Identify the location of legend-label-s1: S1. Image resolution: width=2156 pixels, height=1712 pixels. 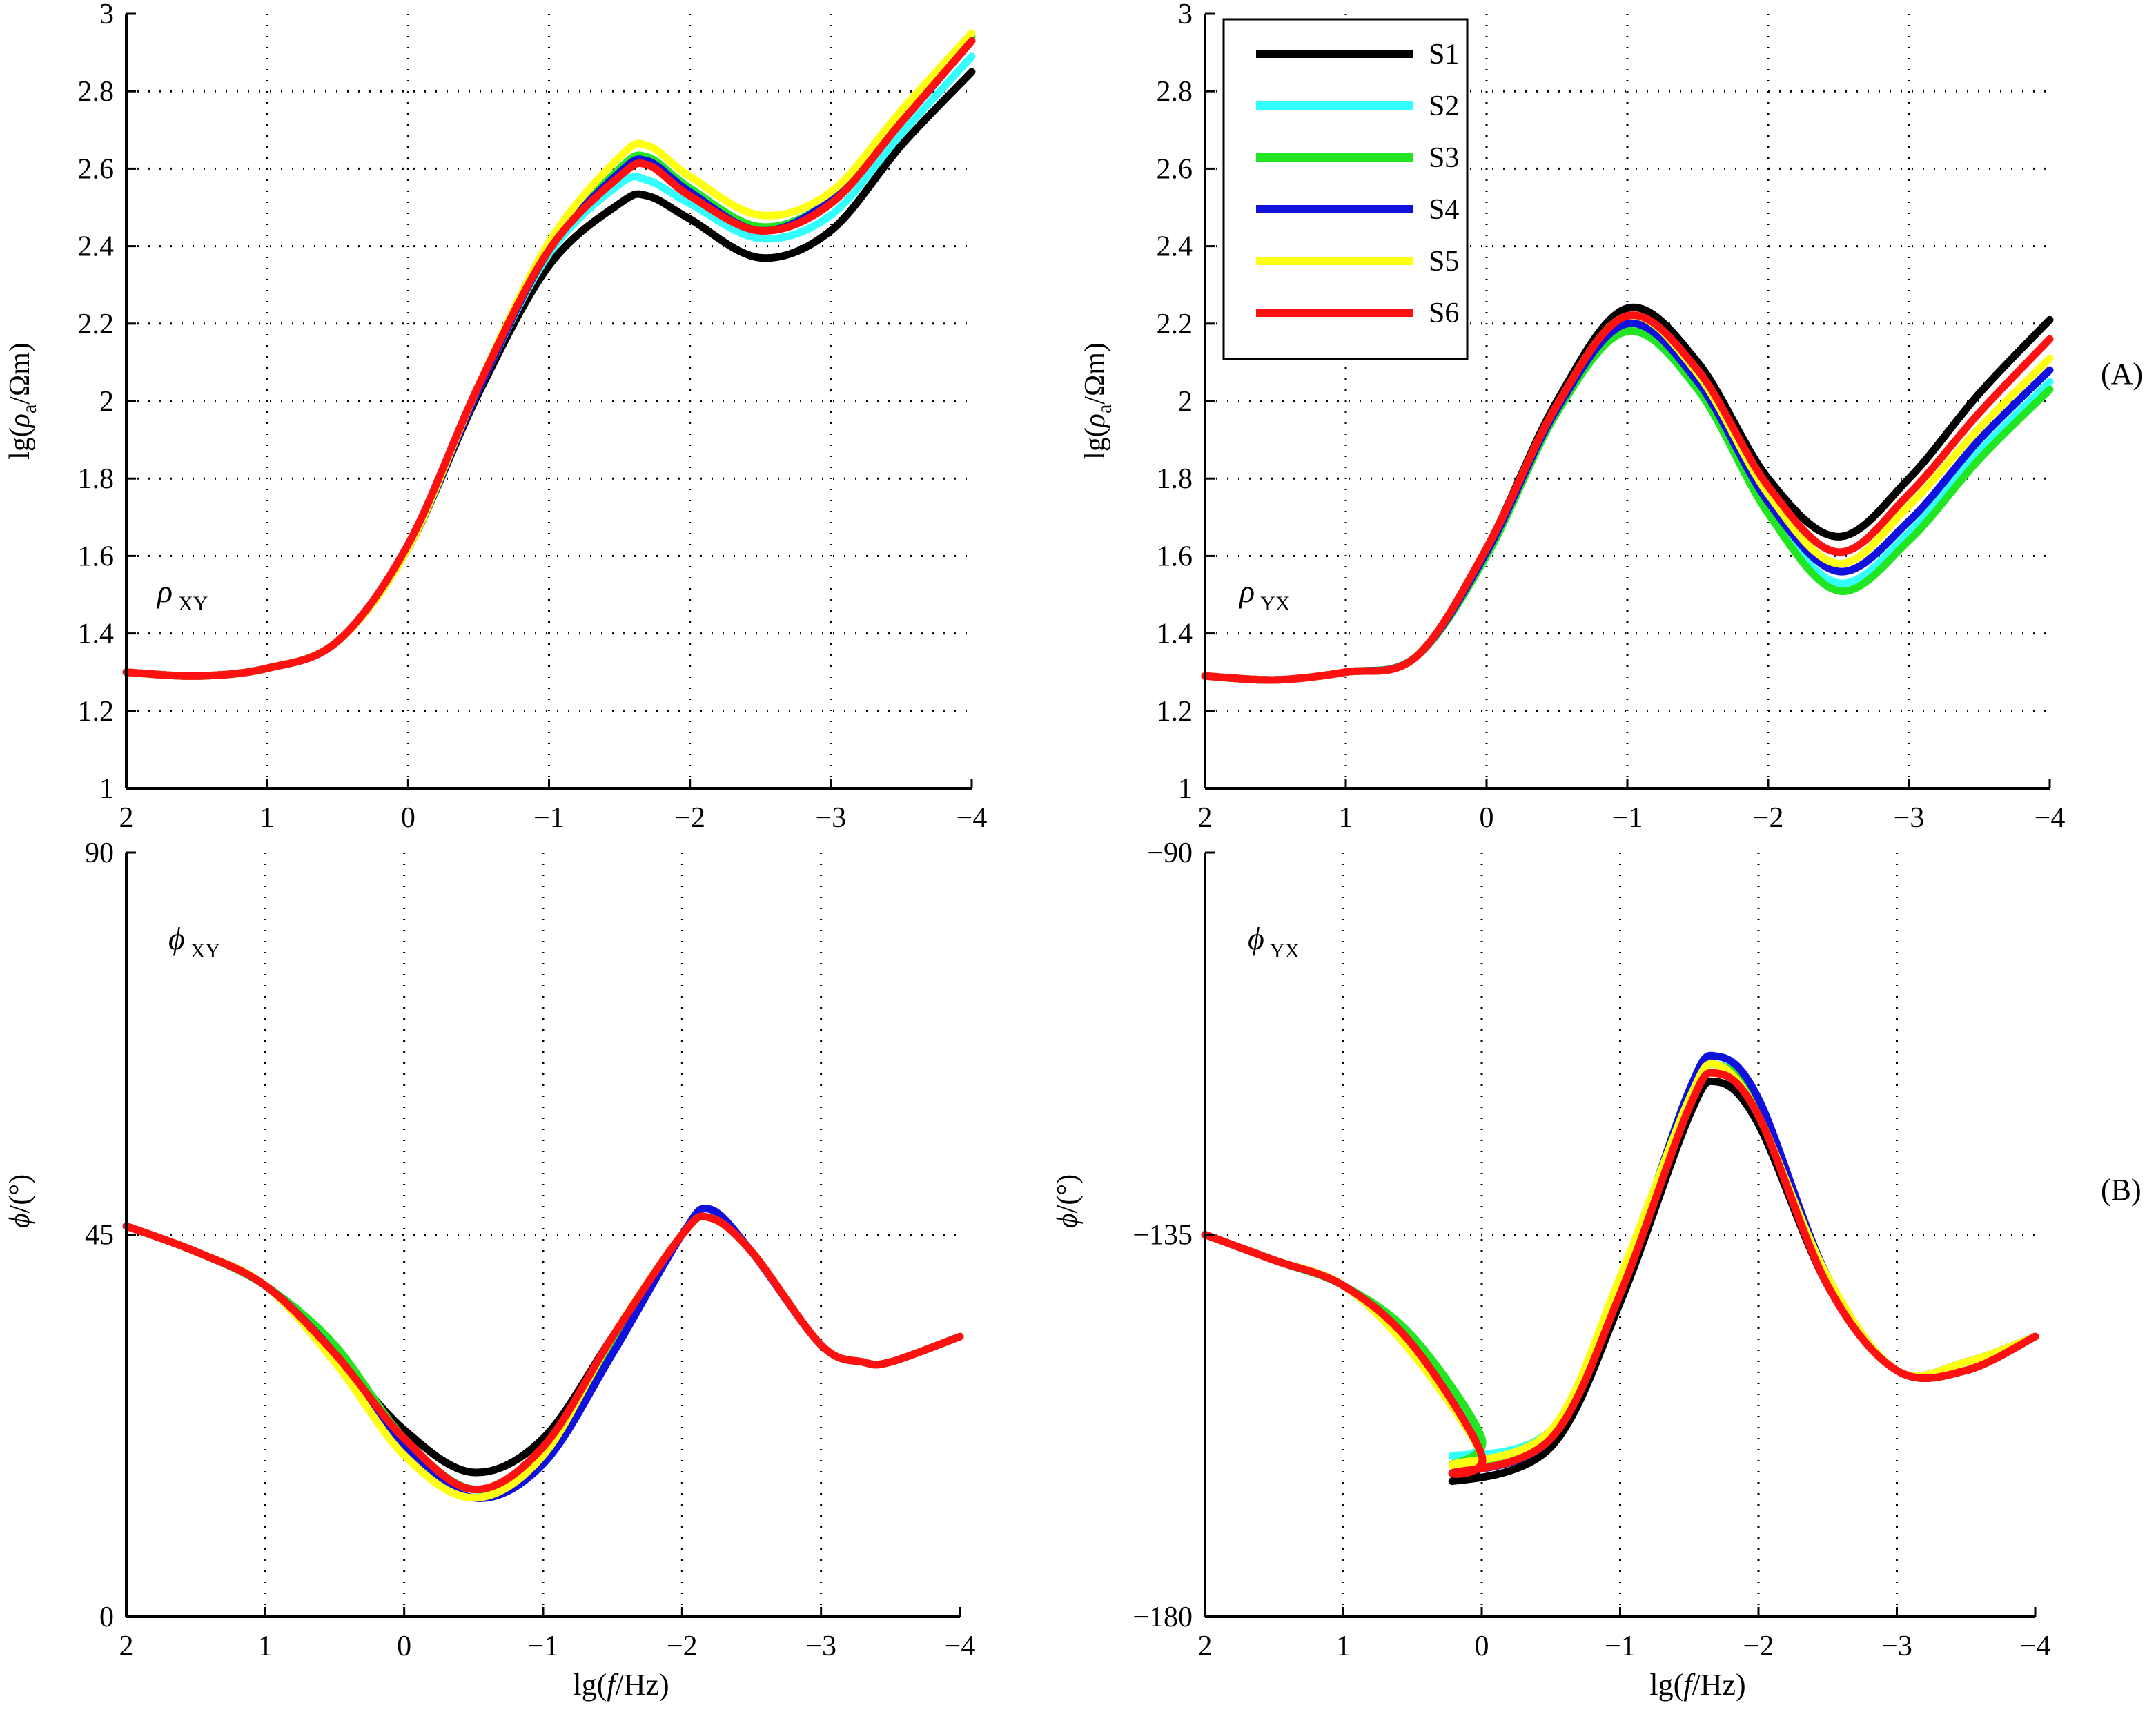
(1444, 54).